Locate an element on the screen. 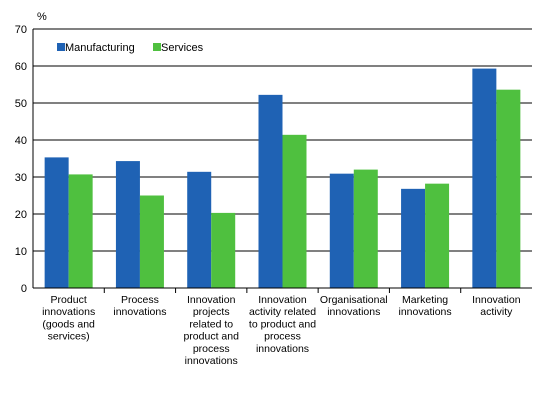  x-category-label-line: Organisational is located at coordinates (354, 300).